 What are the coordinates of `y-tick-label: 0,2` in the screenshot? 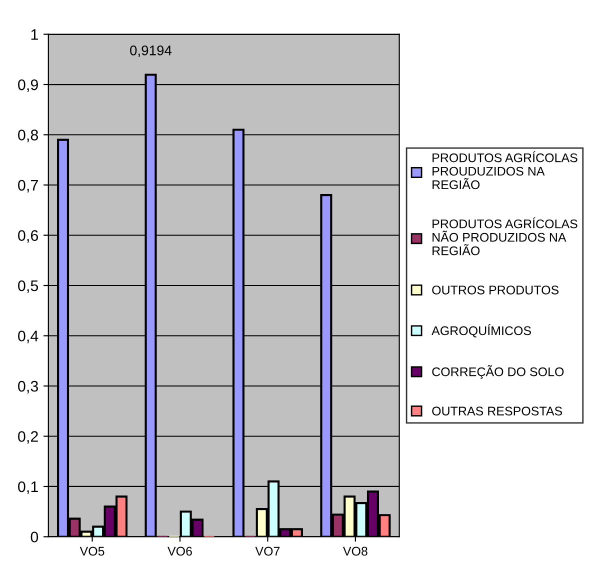 It's located at (28, 437).